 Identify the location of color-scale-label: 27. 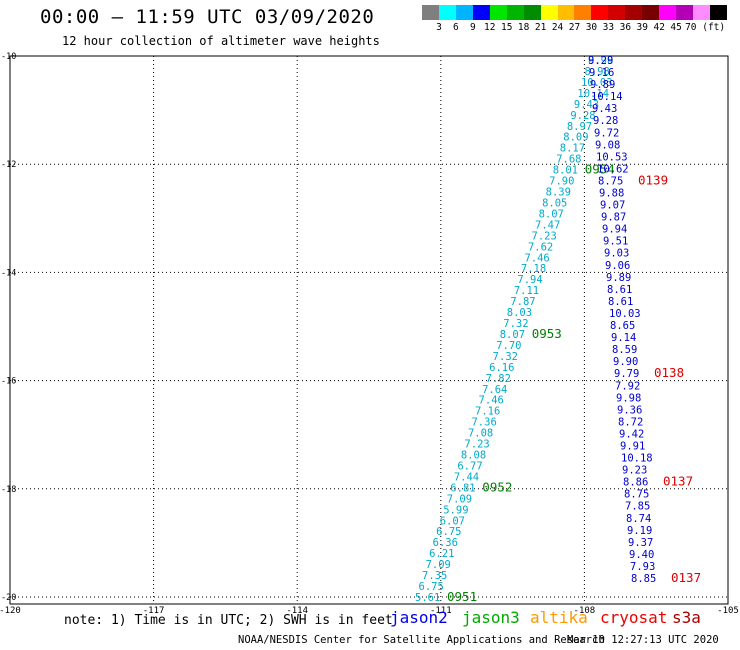
(574, 27).